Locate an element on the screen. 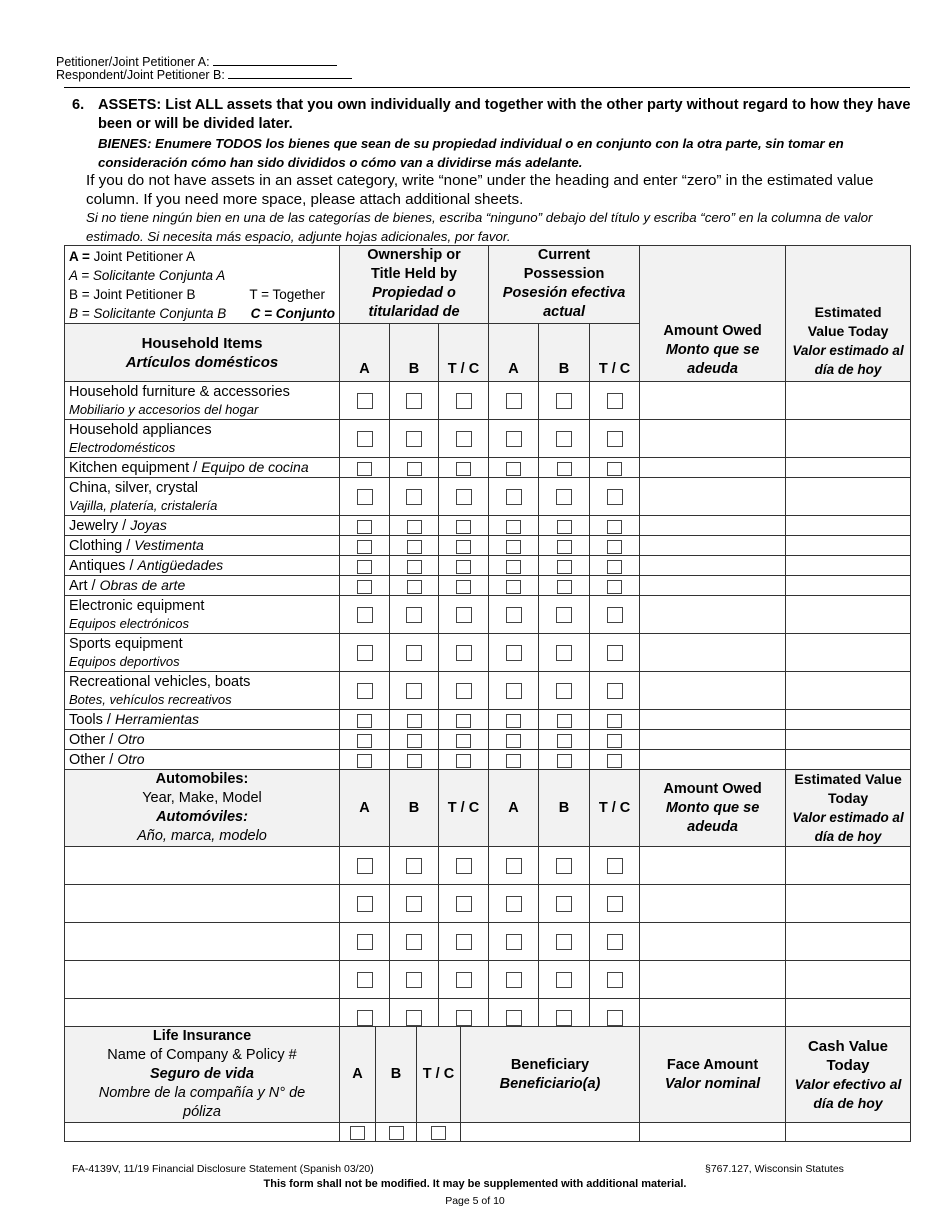 This screenshot has height=1230, width=950. policy-input is located at coordinates (202, 1132).